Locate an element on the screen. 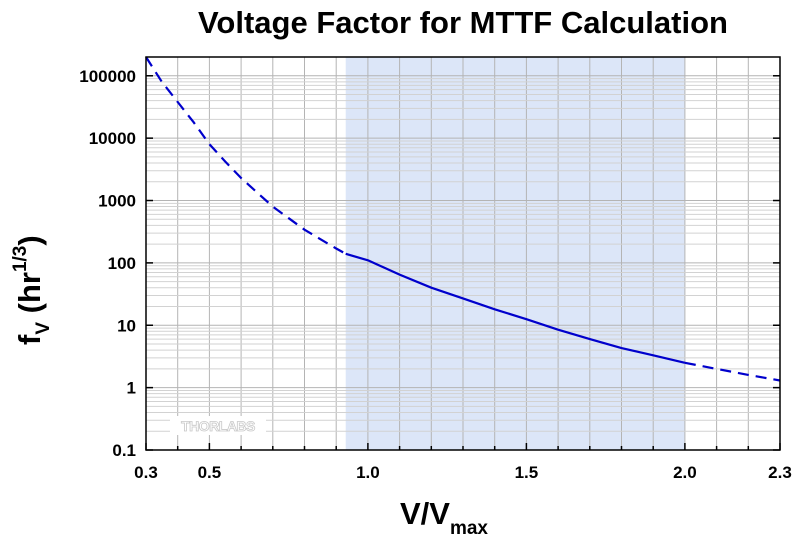  x-tick-label: 2.0 is located at coordinates (685, 472).